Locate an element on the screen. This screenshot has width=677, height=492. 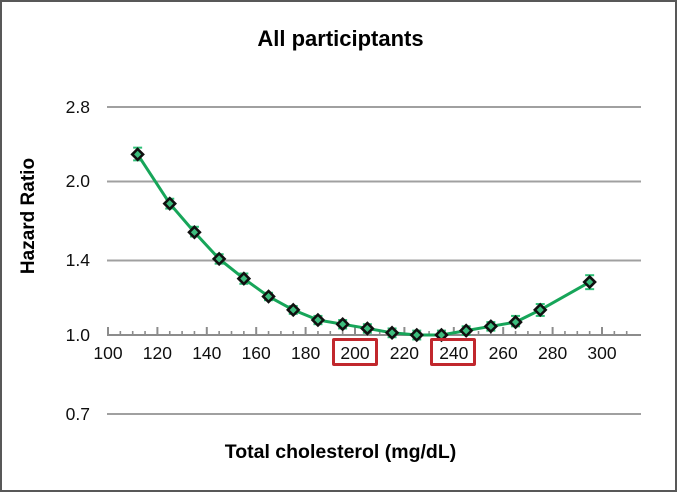
y-tick-label: 1.4 is located at coordinates (77, 260).